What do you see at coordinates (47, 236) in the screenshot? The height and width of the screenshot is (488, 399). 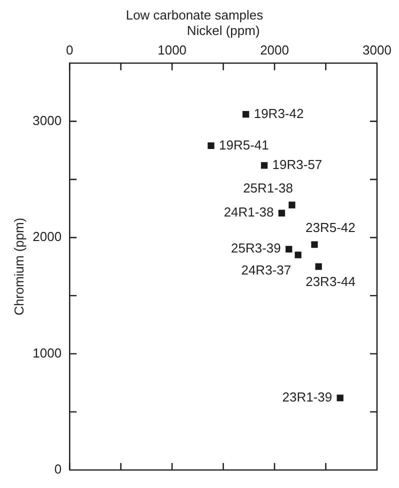 I see `y-tick-label: 2000` at bounding box center [47, 236].